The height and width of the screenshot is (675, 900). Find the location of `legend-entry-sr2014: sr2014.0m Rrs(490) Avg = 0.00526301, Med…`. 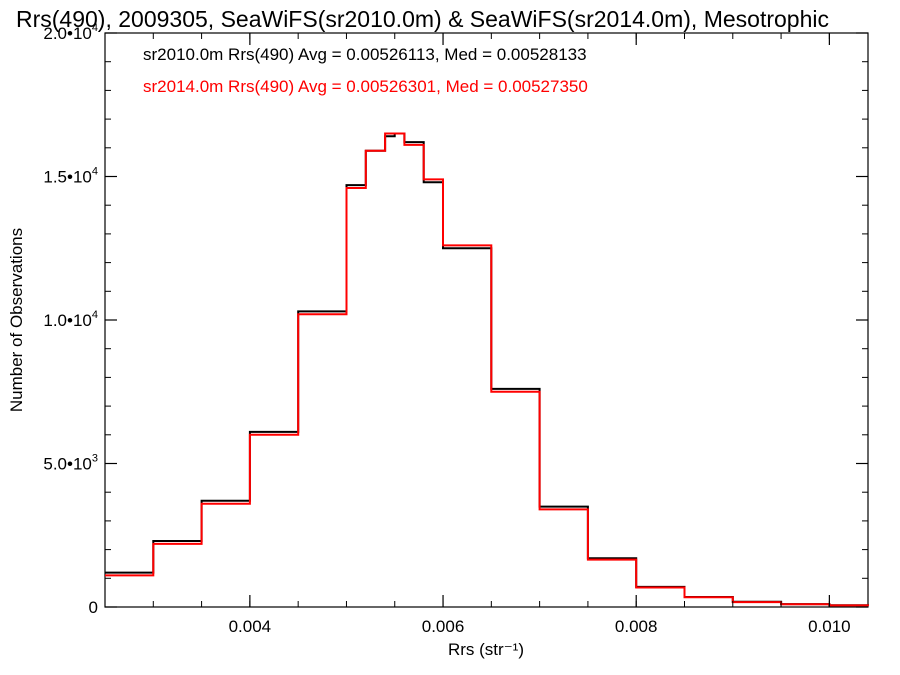

legend-entry-sr2014: sr2014.0m Rrs(490) Avg = 0.00526301, Med… is located at coordinates (365, 86).